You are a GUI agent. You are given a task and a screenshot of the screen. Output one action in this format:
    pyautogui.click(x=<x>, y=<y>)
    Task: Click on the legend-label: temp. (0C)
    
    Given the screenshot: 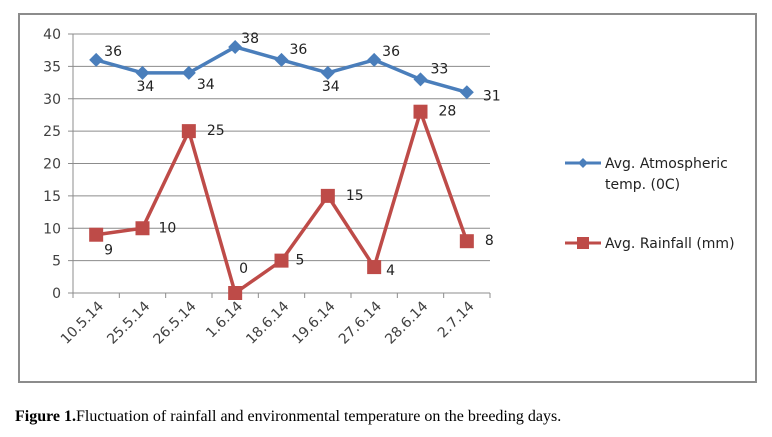 What is the action you would take?
    pyautogui.click(x=642, y=185)
    